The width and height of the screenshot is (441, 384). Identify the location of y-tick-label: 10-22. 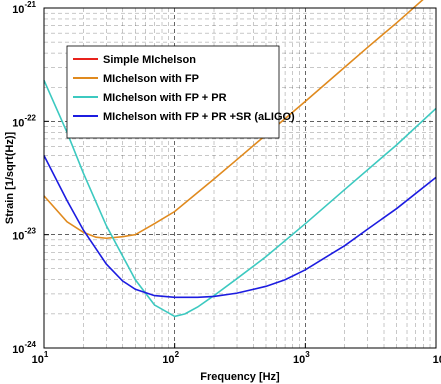
(24, 121).